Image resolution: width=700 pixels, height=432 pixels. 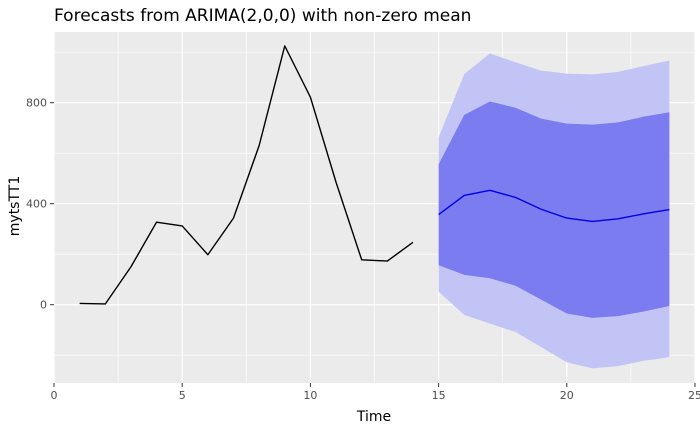 What do you see at coordinates (373, 417) in the screenshot?
I see `x-axis-label: Time` at bounding box center [373, 417].